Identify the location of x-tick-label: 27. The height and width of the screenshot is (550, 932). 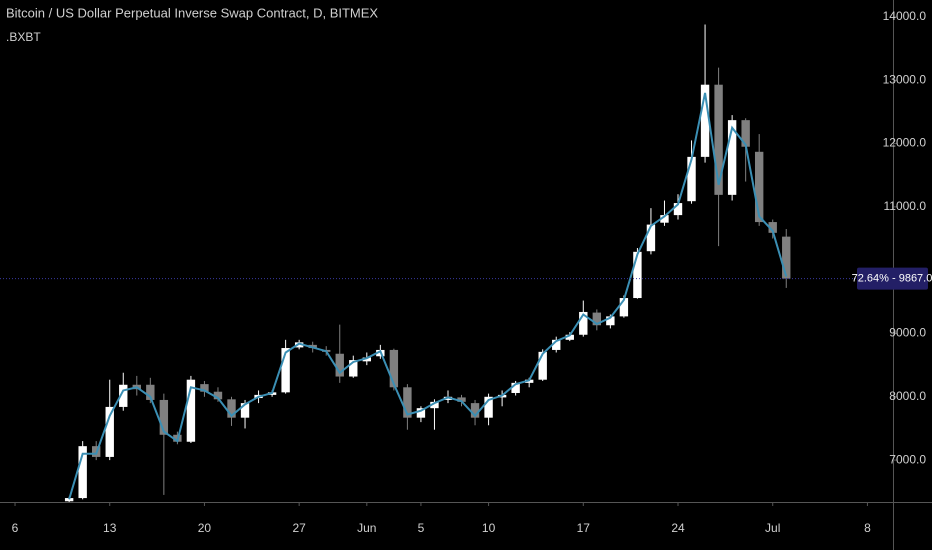
(299, 528).